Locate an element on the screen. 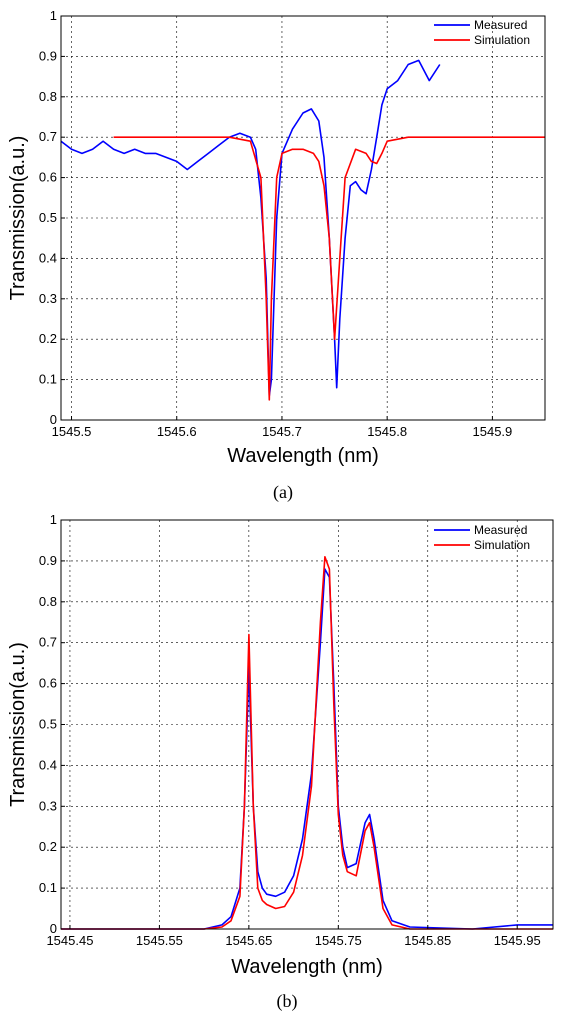 This screenshot has height=1024, width=561. panel-label: (a) is located at coordinates (283, 492).